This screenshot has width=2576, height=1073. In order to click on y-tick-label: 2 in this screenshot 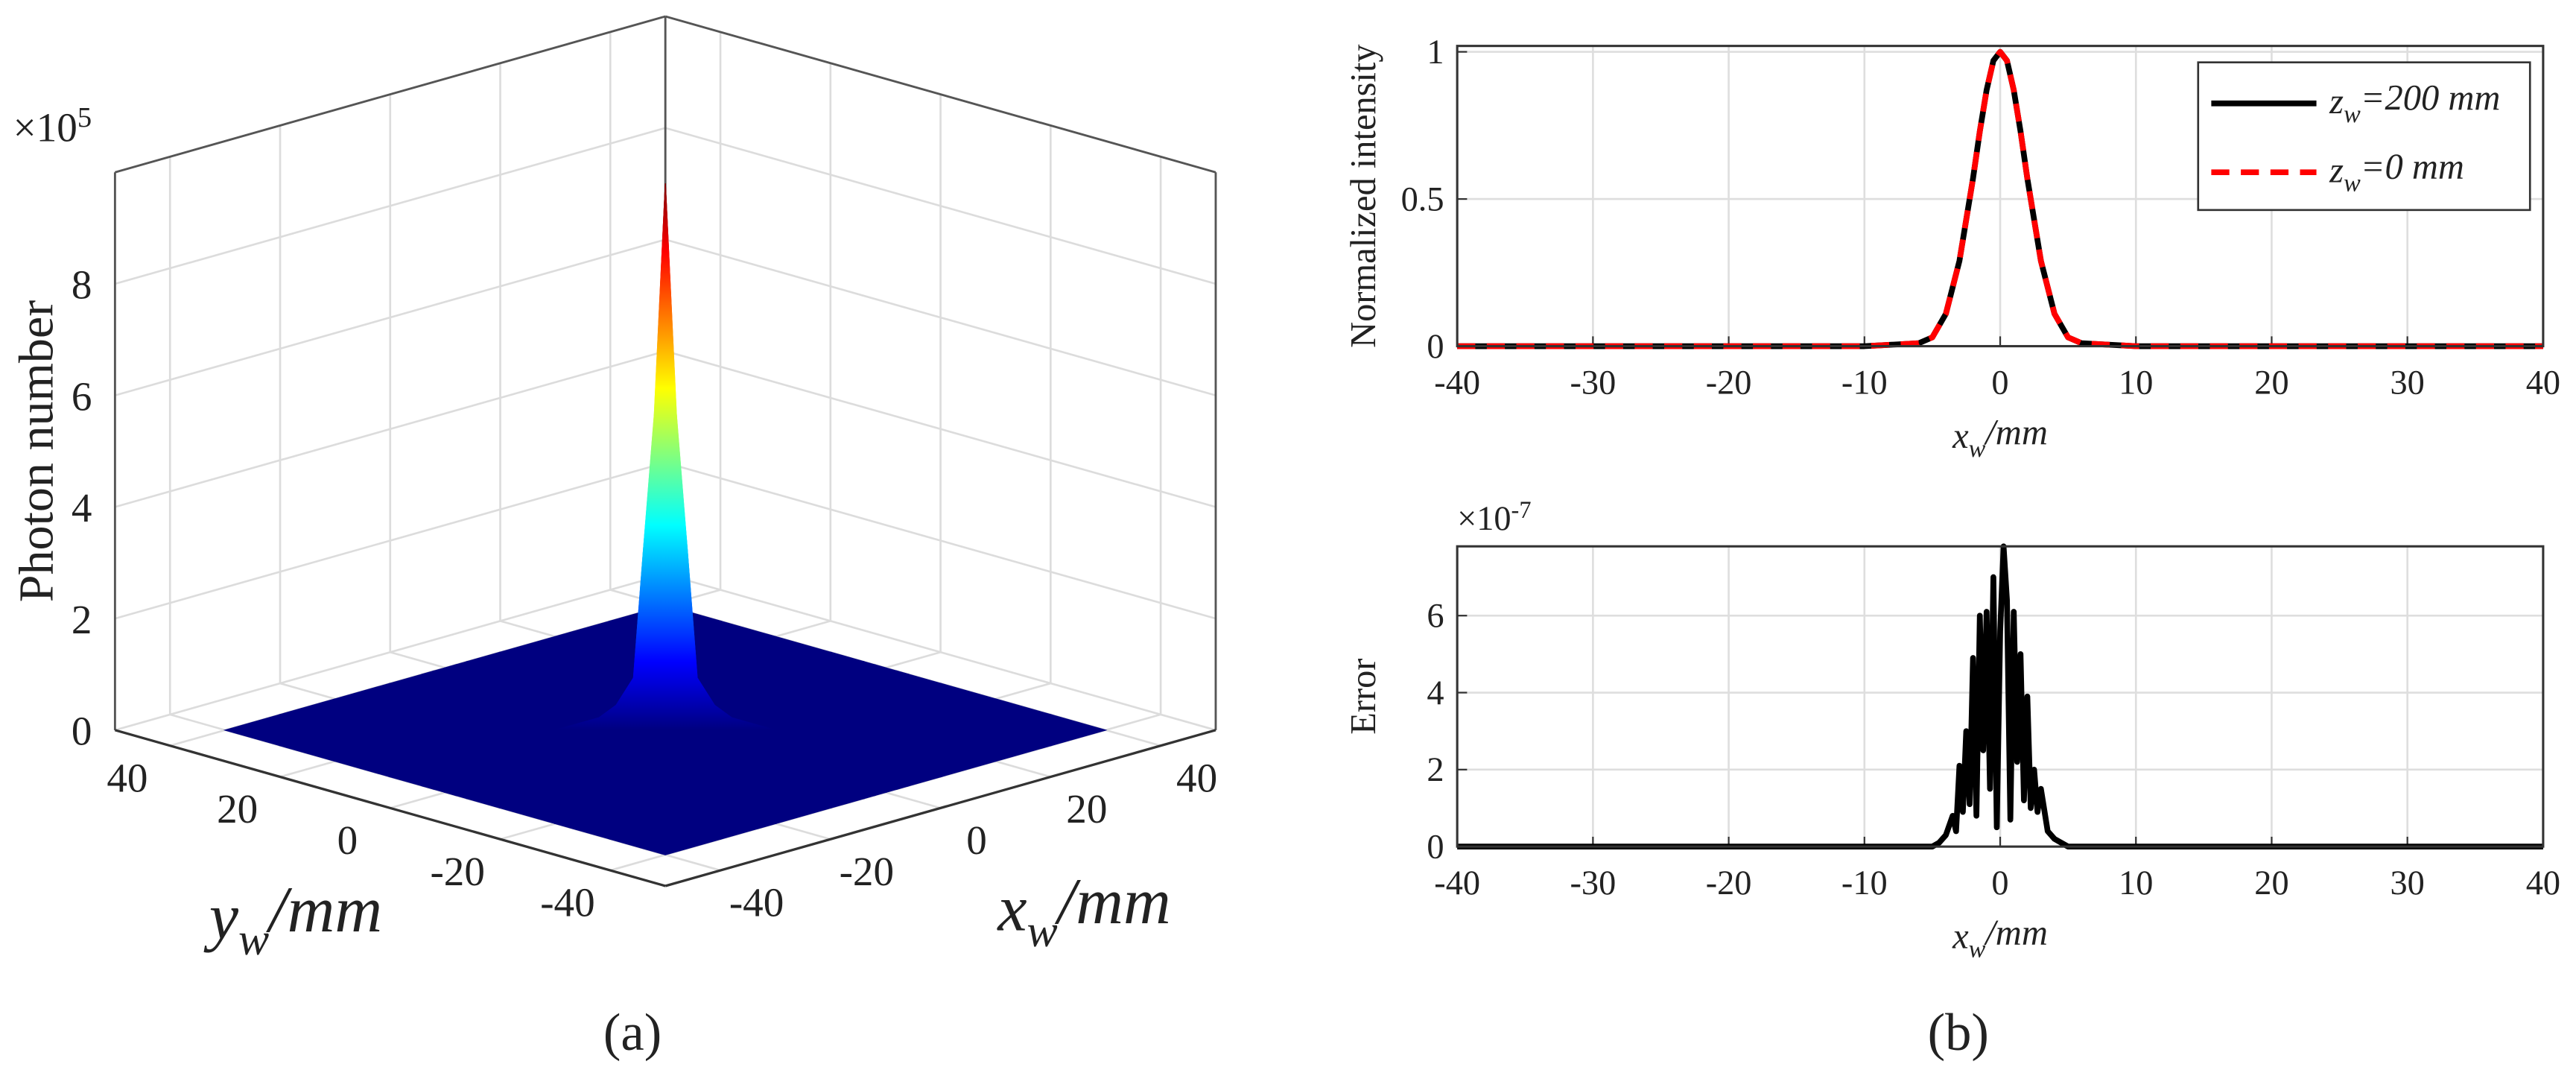, I will do `click(1436, 770)`.